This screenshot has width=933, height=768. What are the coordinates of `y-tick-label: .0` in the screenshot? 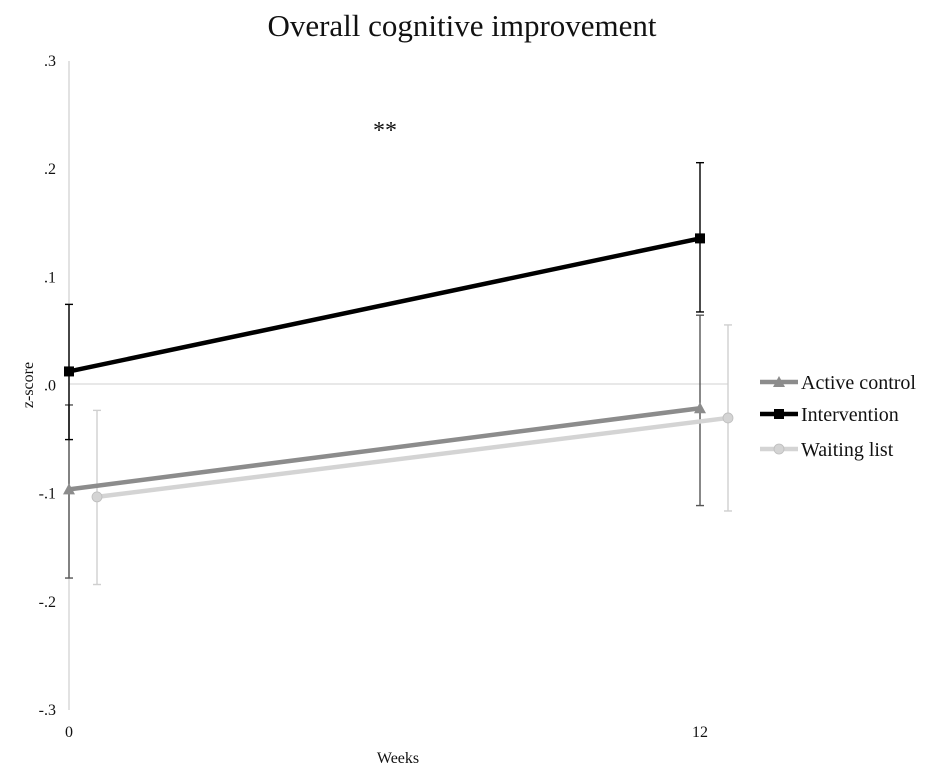 It's located at (50, 386).